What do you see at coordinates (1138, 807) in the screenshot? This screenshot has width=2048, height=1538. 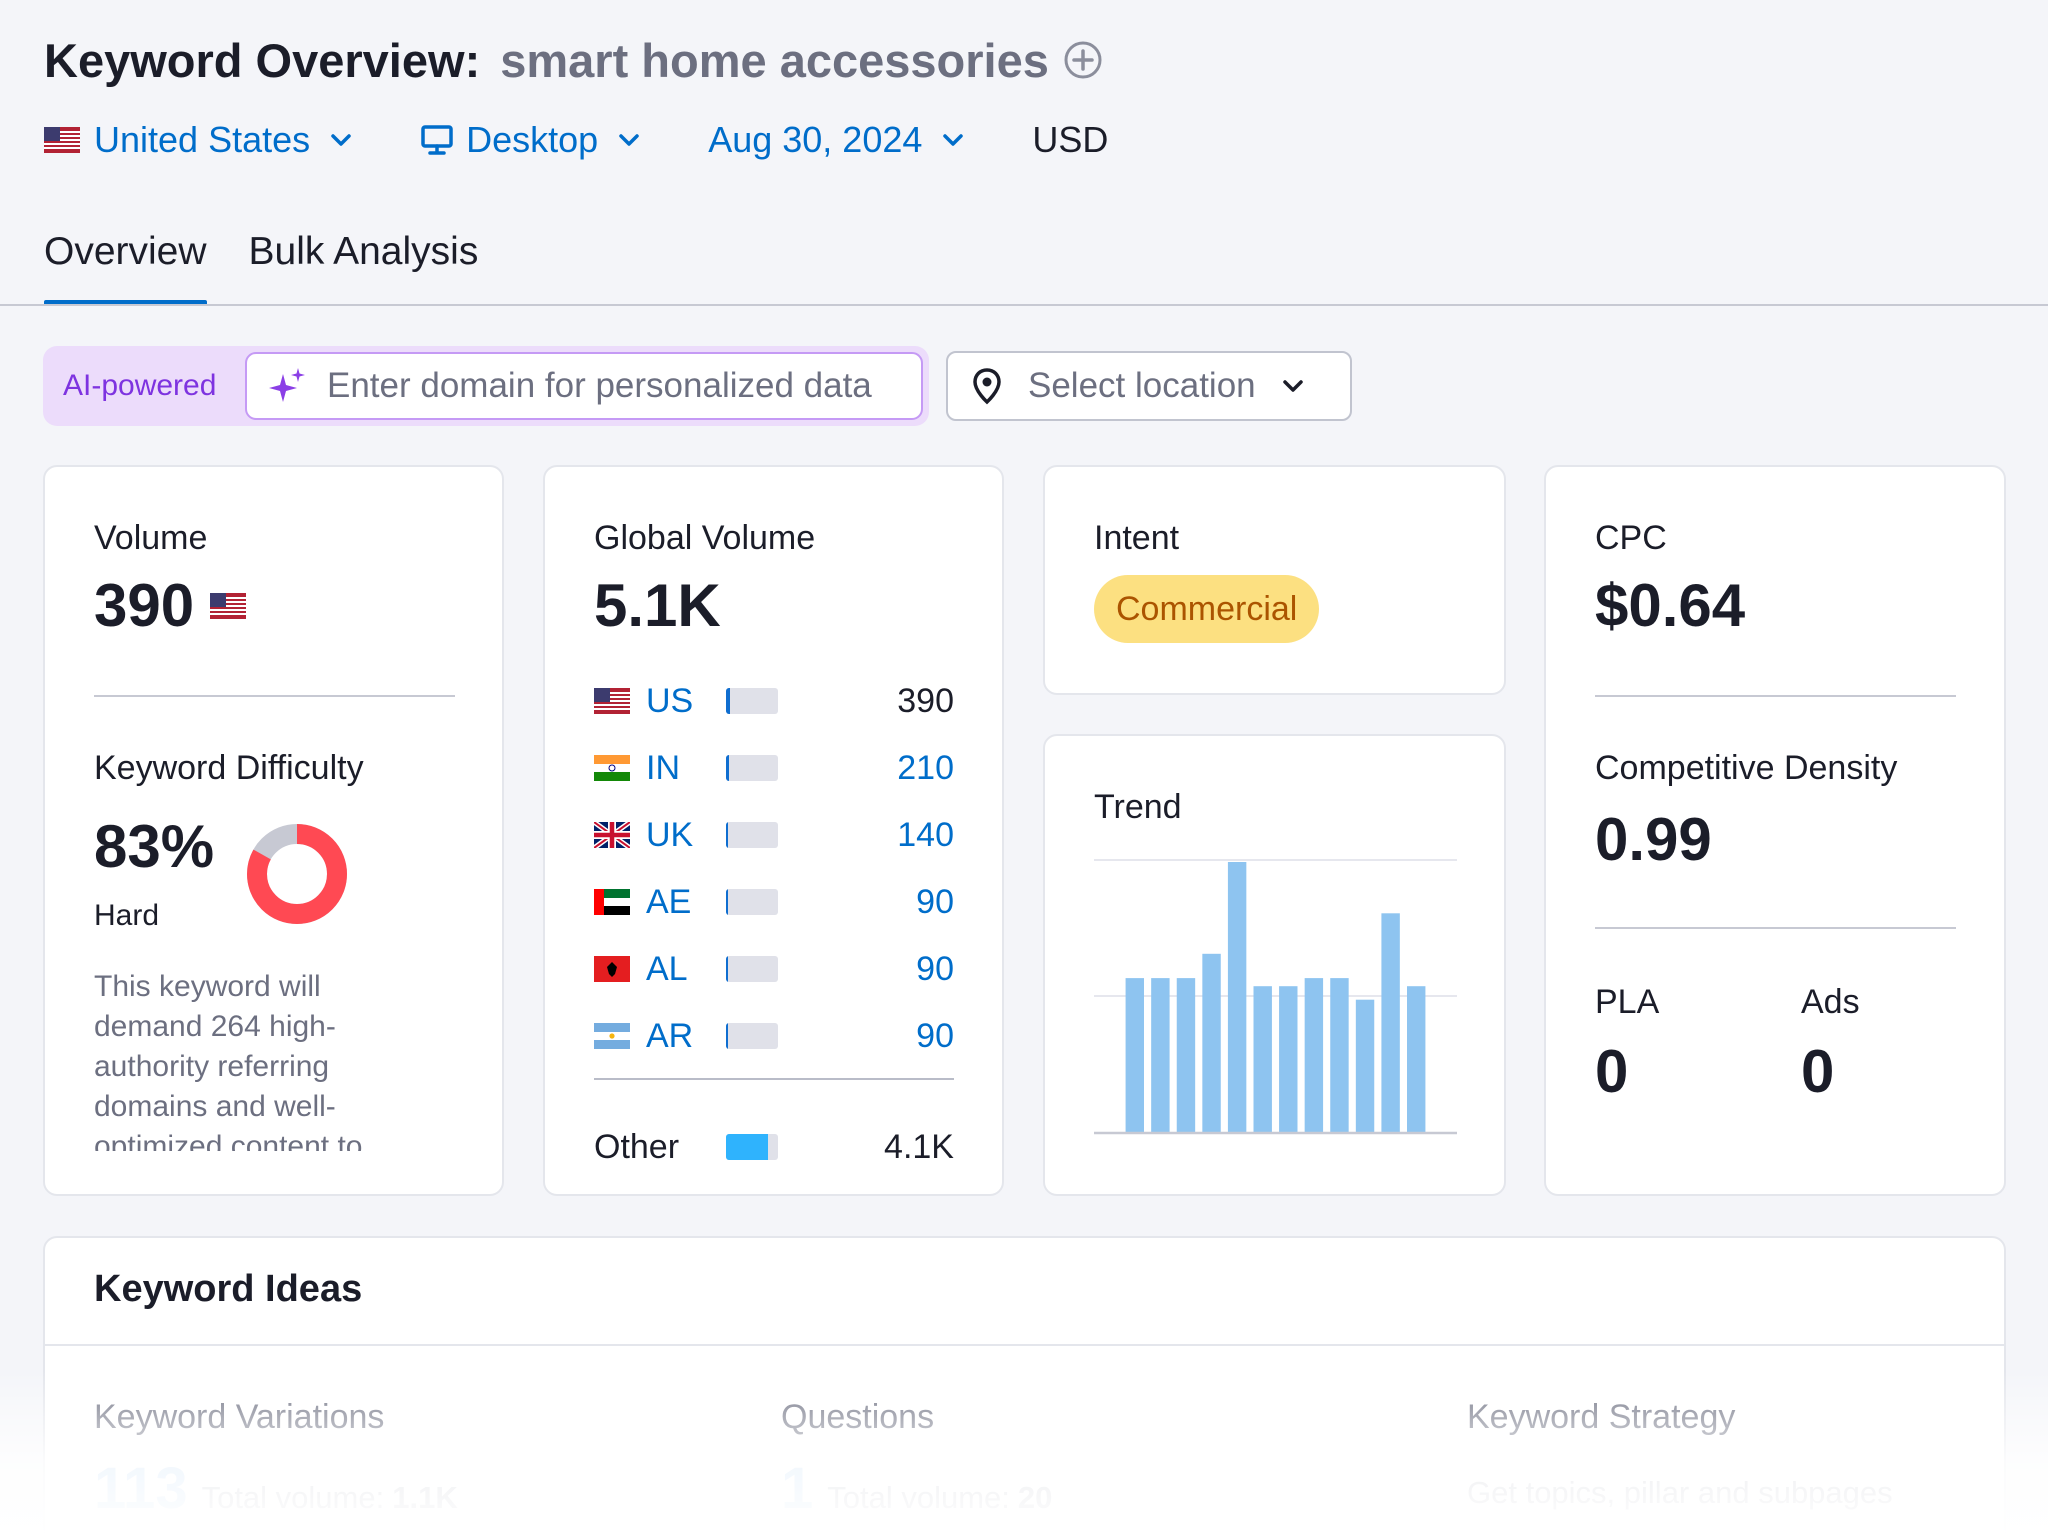 I see `trend-label: Trend` at bounding box center [1138, 807].